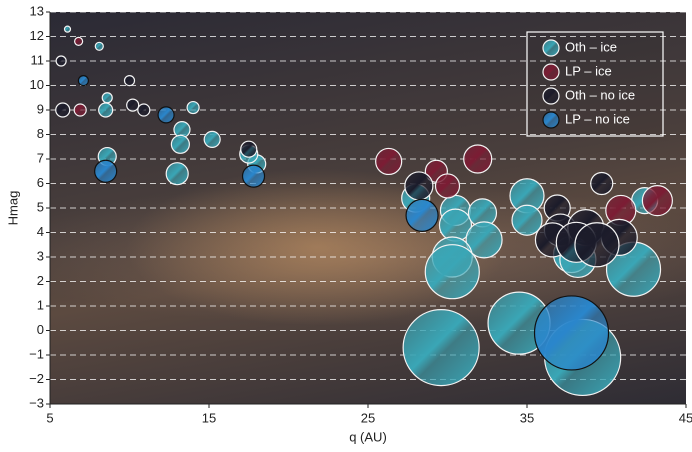 The height and width of the screenshot is (452, 692). Describe the element at coordinates (368, 417) in the screenshot. I see `x-tick-label: 25` at that location.